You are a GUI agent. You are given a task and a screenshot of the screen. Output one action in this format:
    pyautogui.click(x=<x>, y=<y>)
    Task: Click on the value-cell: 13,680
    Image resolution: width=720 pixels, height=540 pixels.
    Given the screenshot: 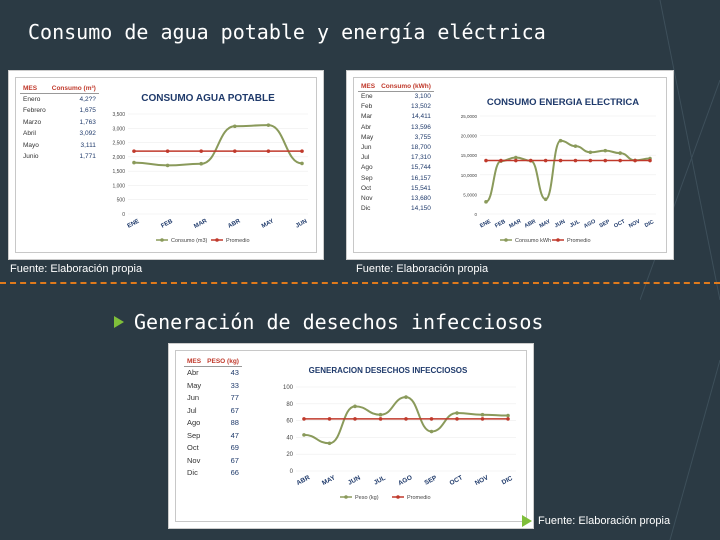 What is the action you would take?
    pyautogui.click(x=421, y=199)
    